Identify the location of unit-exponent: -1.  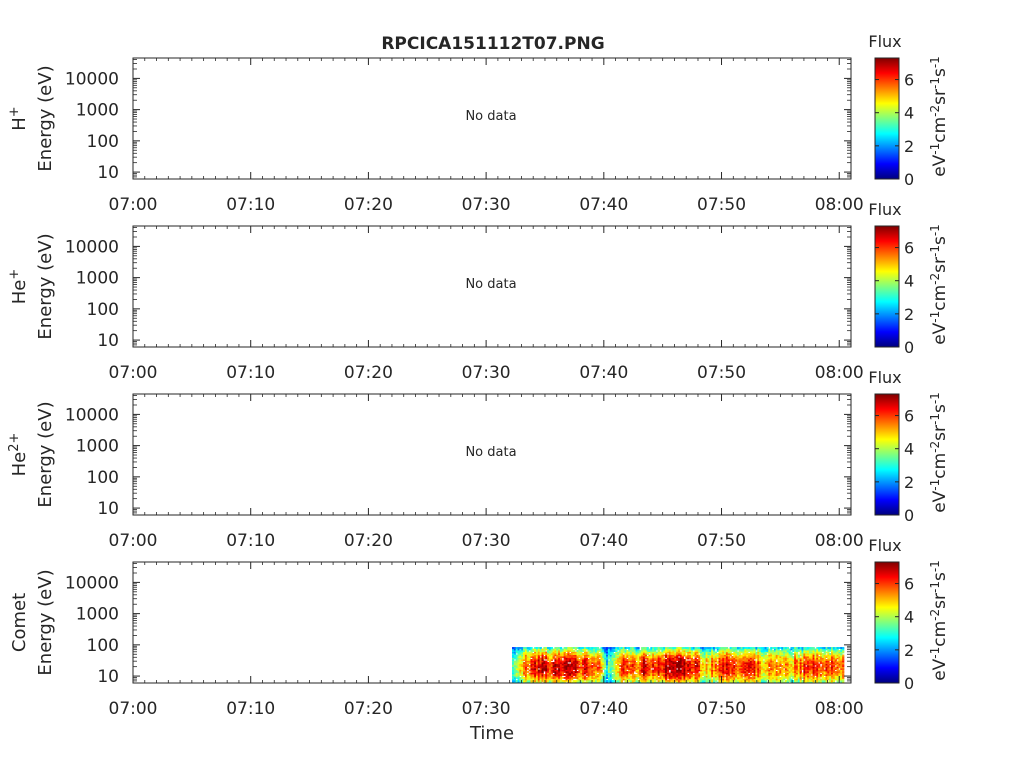
(935, 317).